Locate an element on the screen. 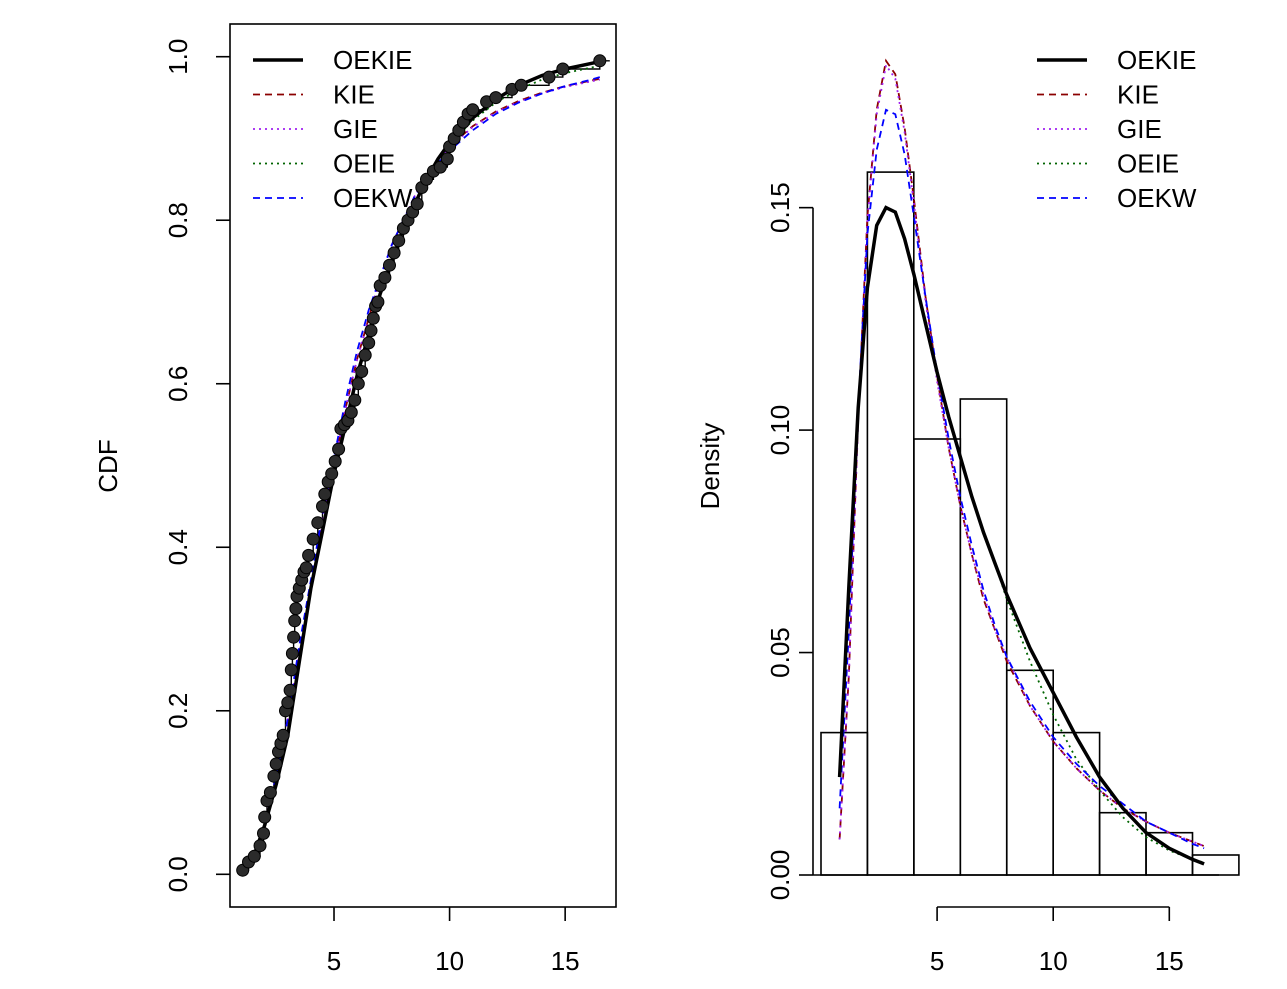 The width and height of the screenshot is (1287, 989). density-x-axis: 5 10 15 is located at coordinates (1057, 941).